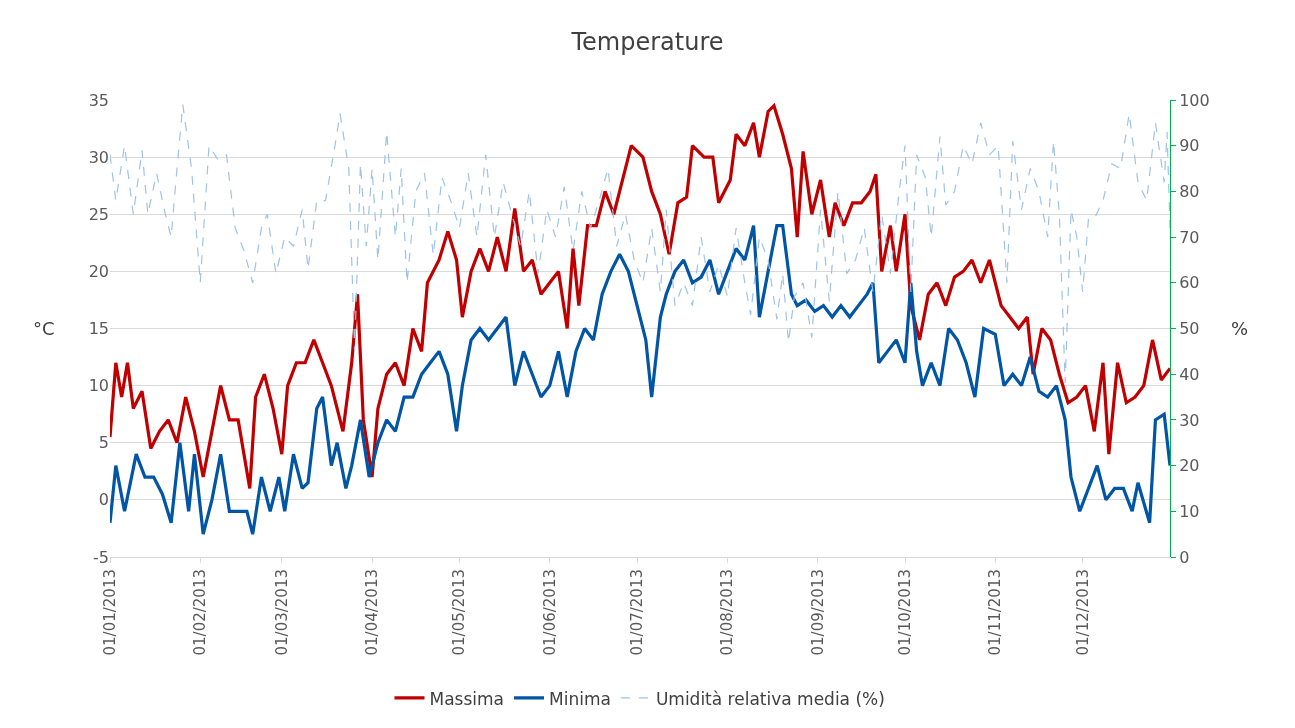 This screenshot has width=1295, height=728. Describe the element at coordinates (770, 698) in the screenshot. I see `legend-label: Umidità relativa media (%)` at that location.